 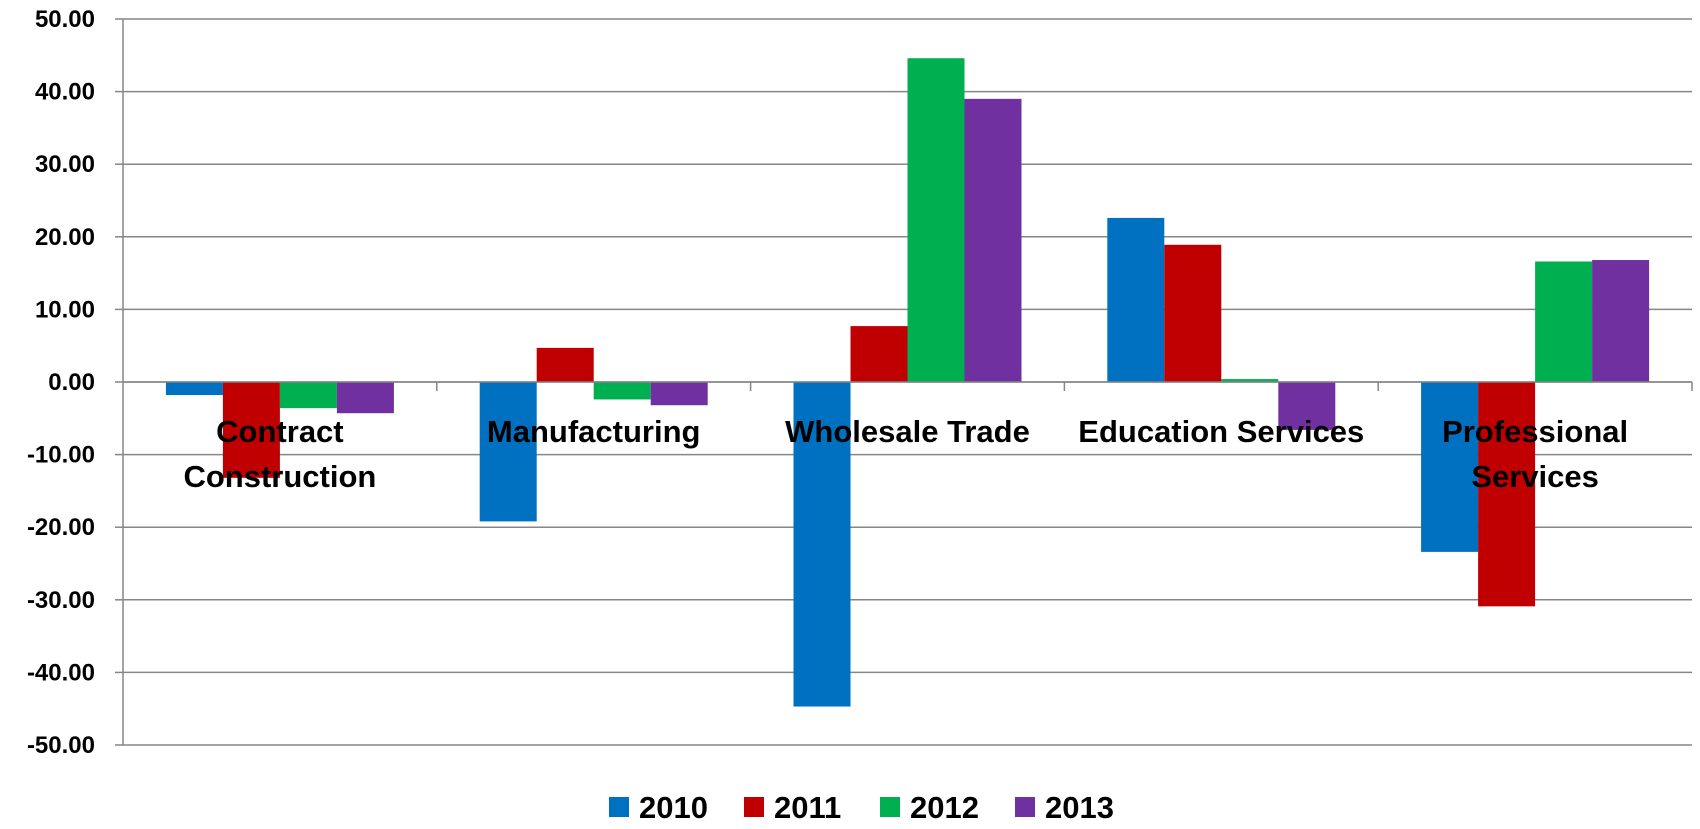 What do you see at coordinates (594, 431) in the screenshot?
I see `category-label: Manufacturing` at bounding box center [594, 431].